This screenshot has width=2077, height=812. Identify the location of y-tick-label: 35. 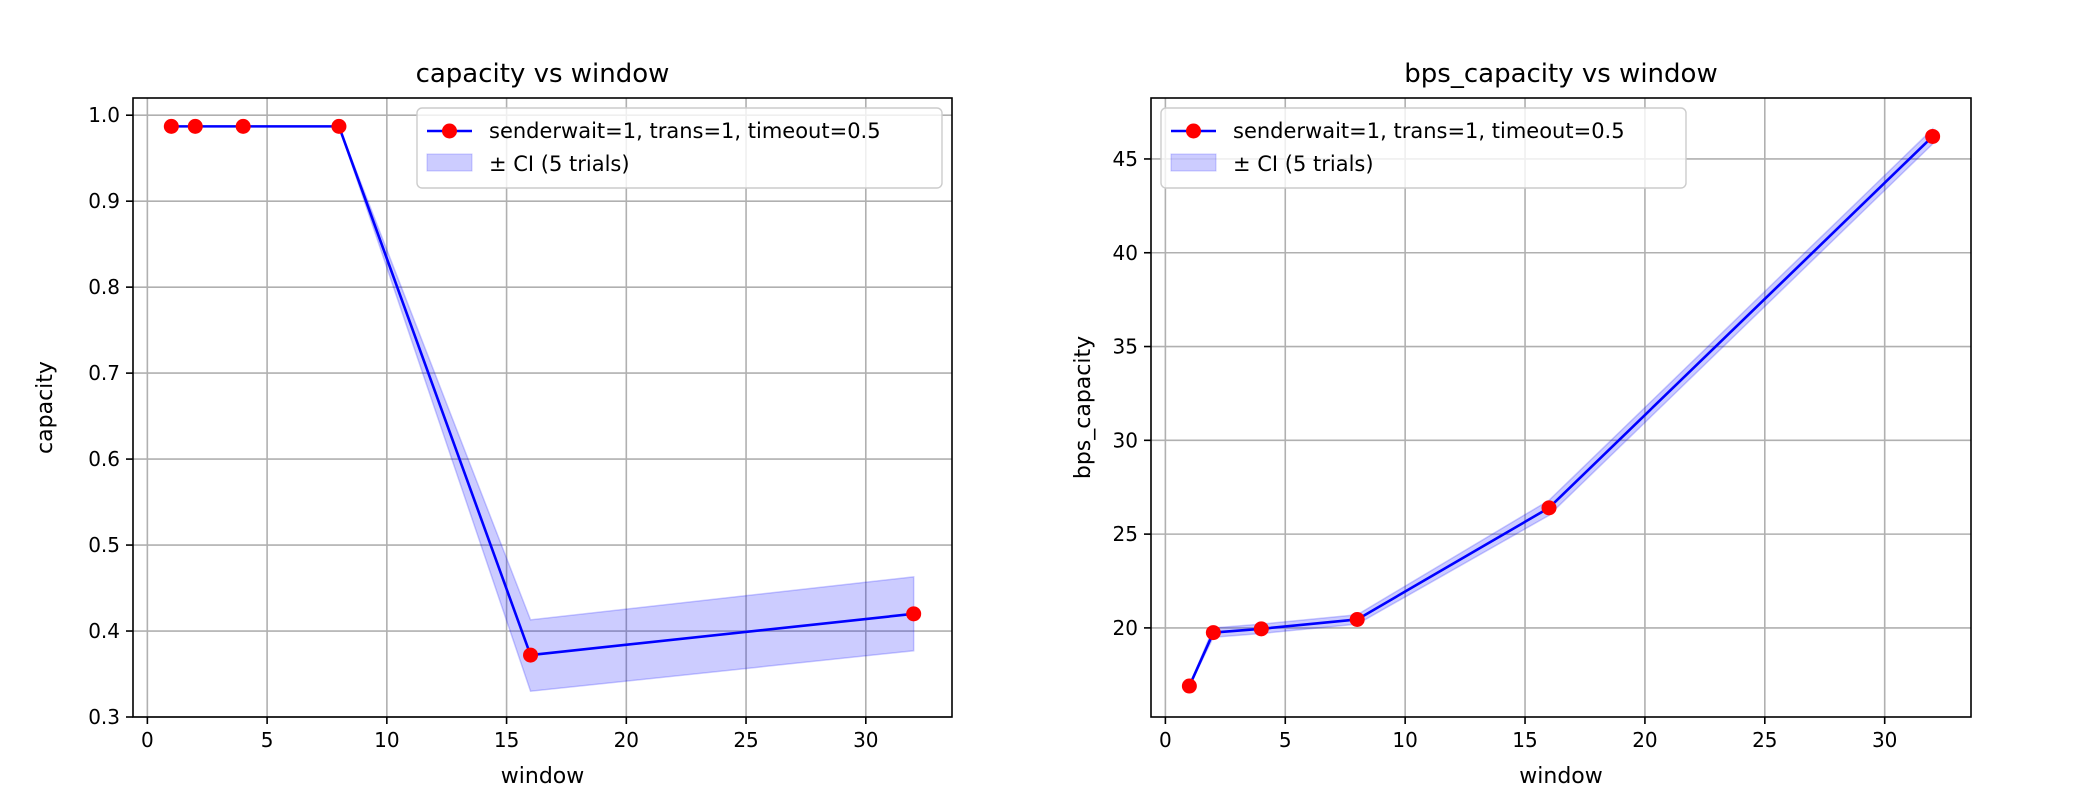
(1125, 347).